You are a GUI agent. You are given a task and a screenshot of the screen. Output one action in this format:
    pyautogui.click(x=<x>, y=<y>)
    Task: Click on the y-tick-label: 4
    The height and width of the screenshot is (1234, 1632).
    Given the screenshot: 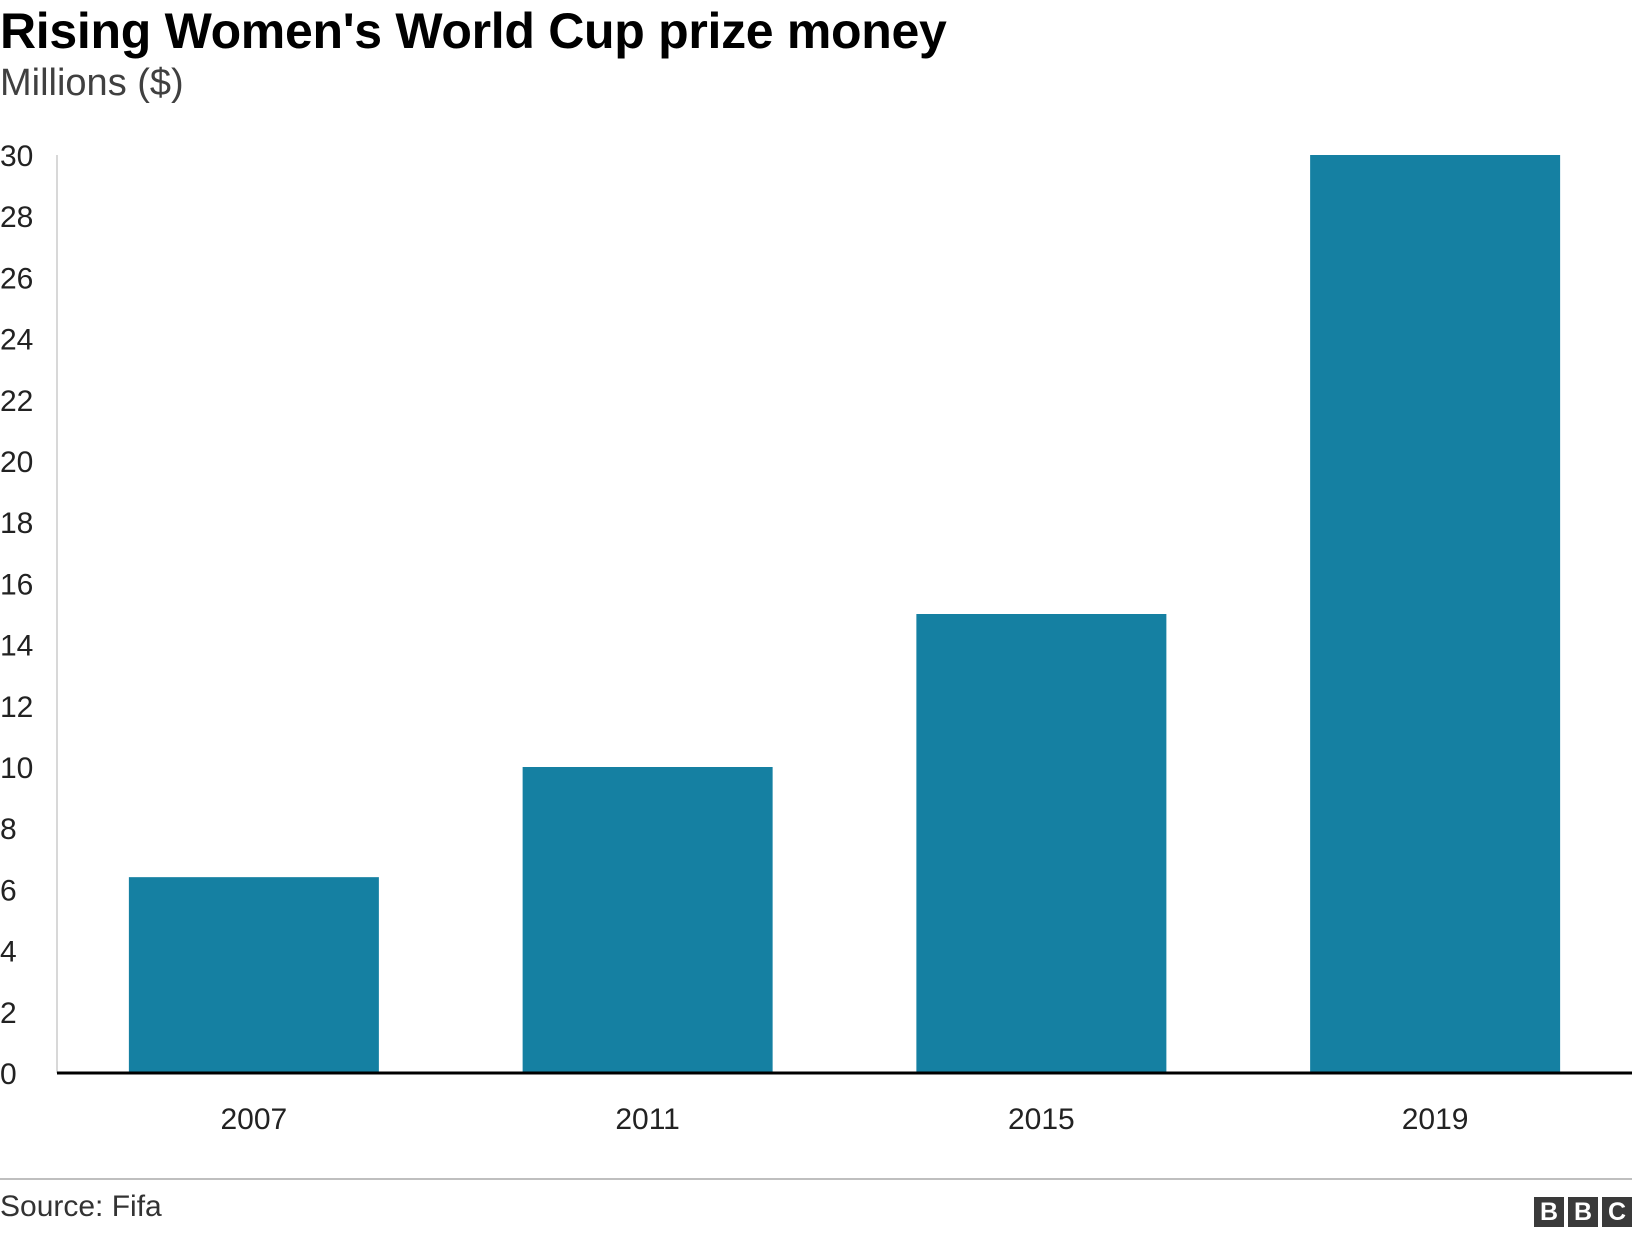 What is the action you would take?
    pyautogui.click(x=8, y=952)
    